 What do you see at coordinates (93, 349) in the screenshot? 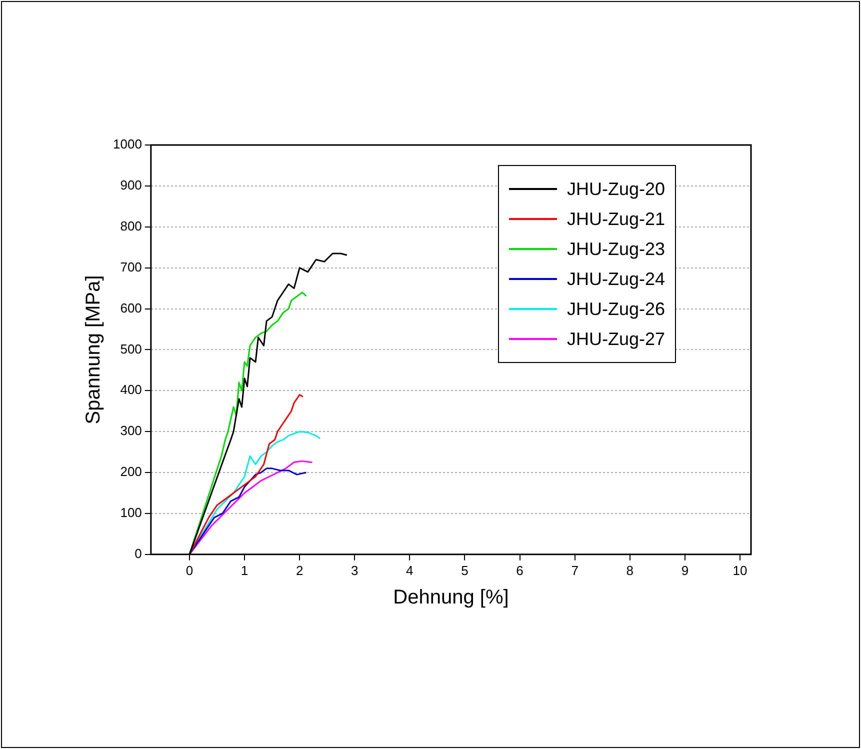
I see `y-axis-title: Spannung [MPa]` at bounding box center [93, 349].